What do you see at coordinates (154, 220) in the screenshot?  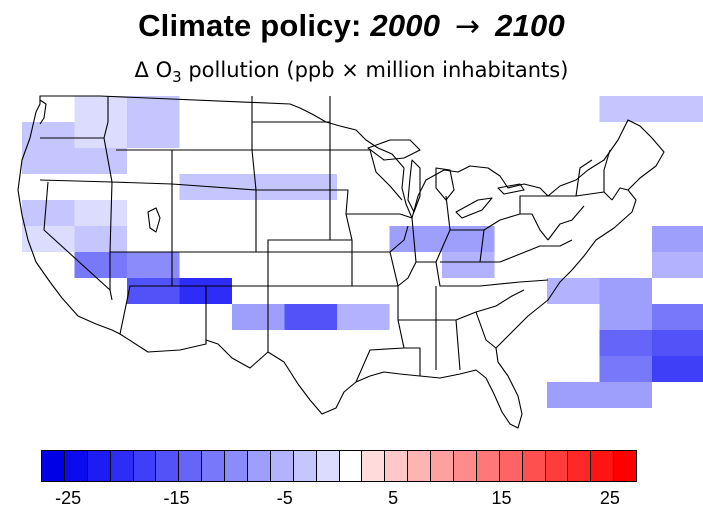 I see `great-salt-lake` at bounding box center [154, 220].